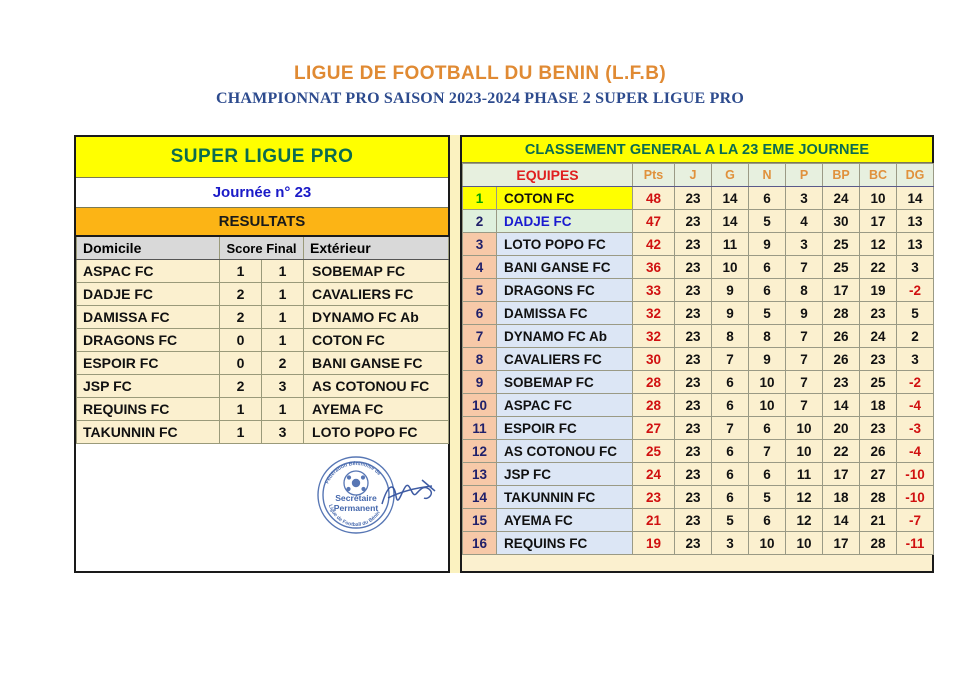  I want to click on standings-points: 25, so click(653, 451).